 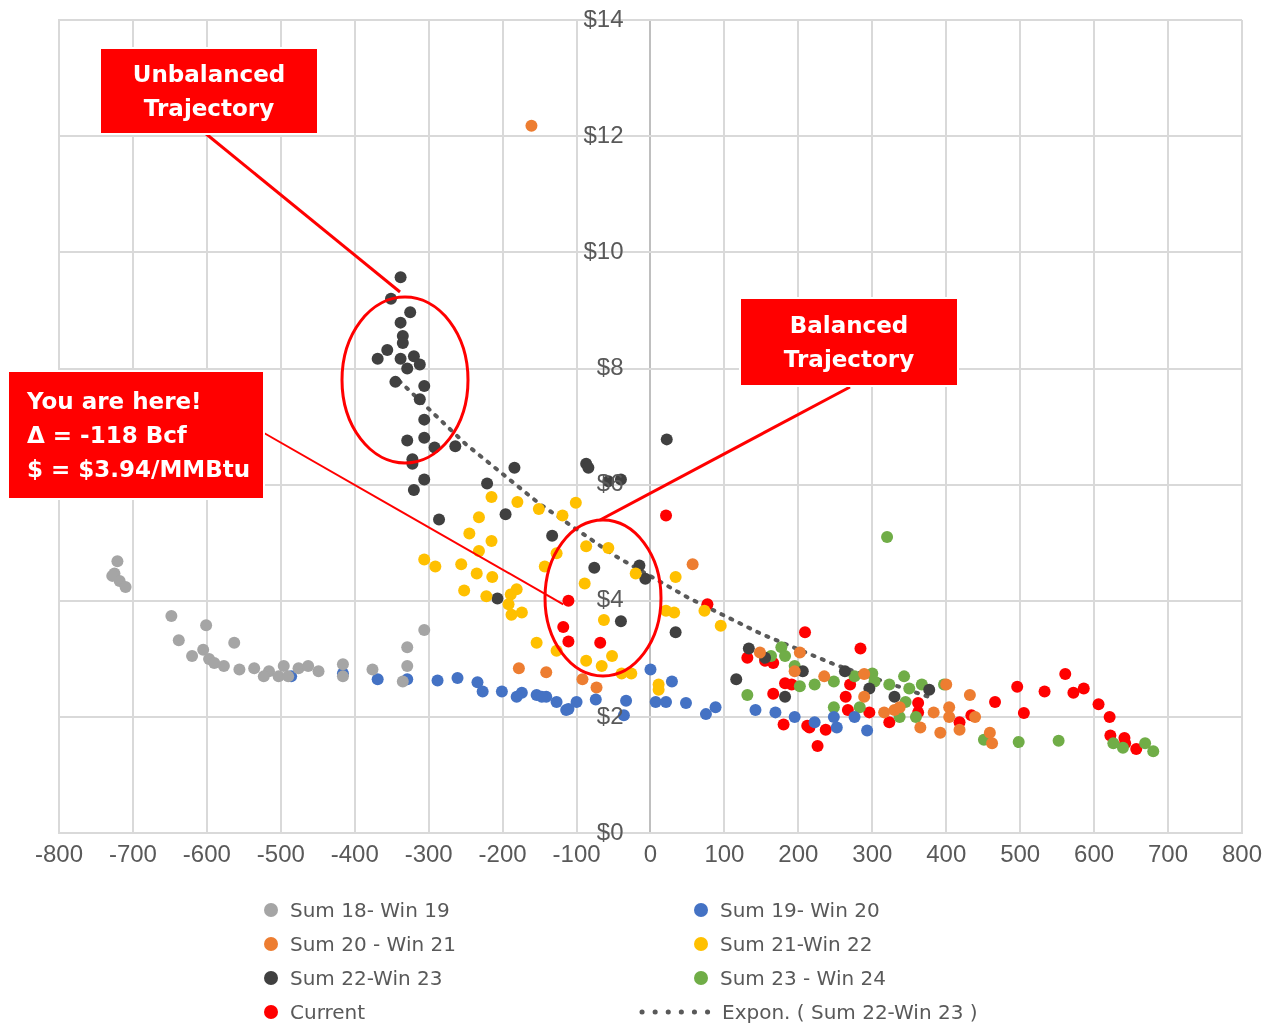 What do you see at coordinates (798, 854) in the screenshot?
I see `x-tick-label: 200` at bounding box center [798, 854].